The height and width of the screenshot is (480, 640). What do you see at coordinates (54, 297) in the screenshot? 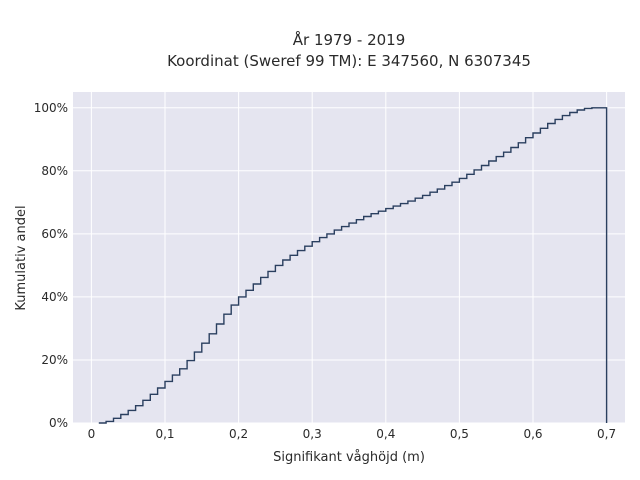
I see `y-tick-label: 40%` at bounding box center [54, 297].